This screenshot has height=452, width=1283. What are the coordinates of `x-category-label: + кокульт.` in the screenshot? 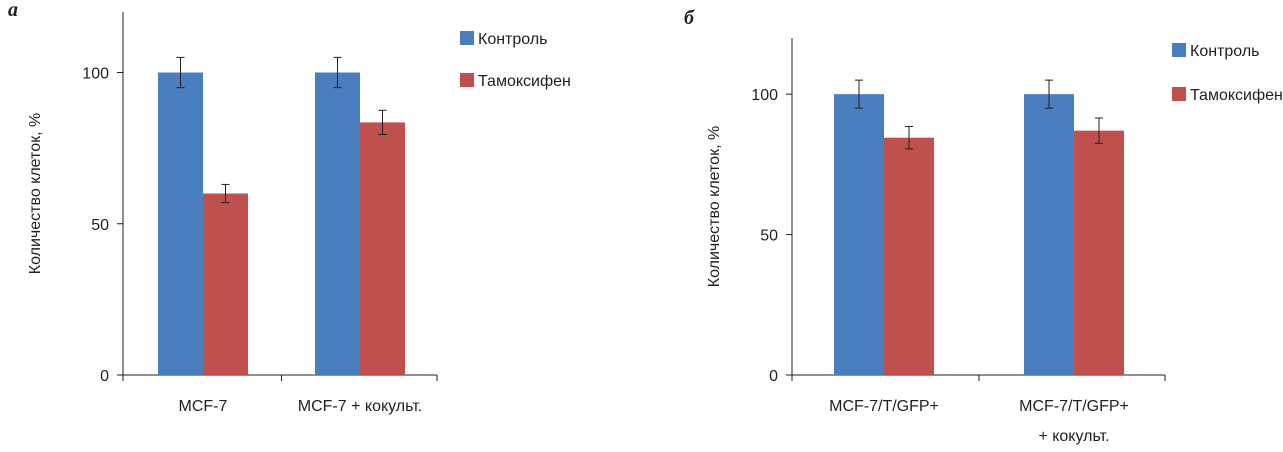 It's located at (1073, 436).